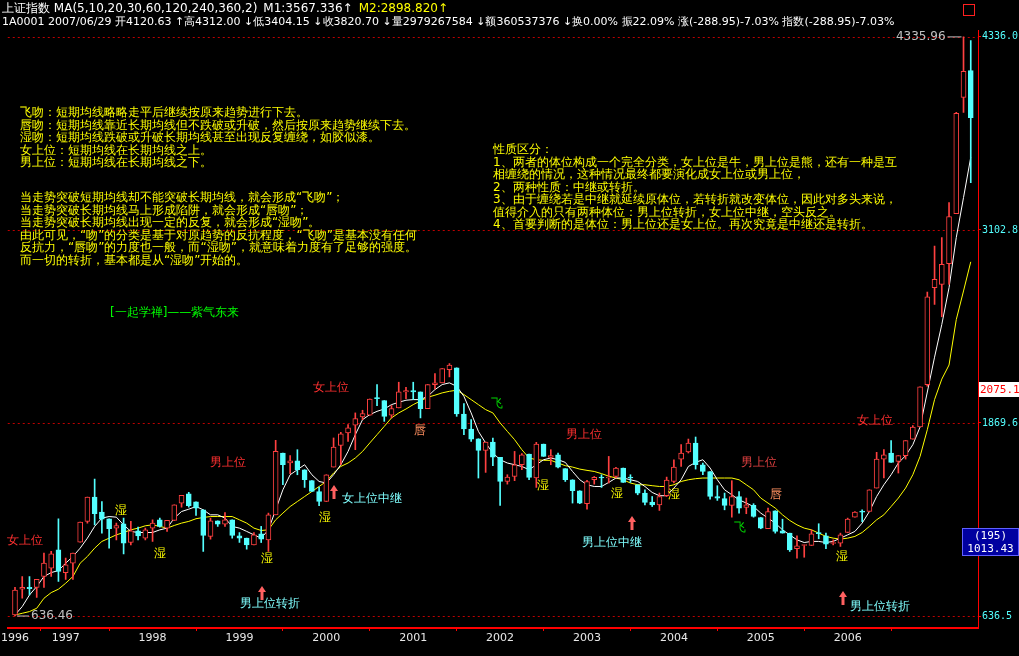 The width and height of the screenshot is (1019, 656). I want to click on x-tick-label: 1997, so click(65, 638).